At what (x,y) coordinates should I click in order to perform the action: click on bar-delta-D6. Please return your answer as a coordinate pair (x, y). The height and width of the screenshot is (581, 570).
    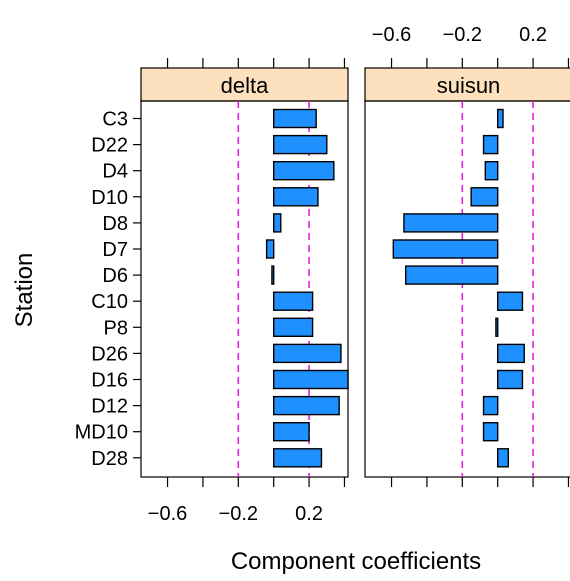
    Looking at the image, I should click on (273, 275).